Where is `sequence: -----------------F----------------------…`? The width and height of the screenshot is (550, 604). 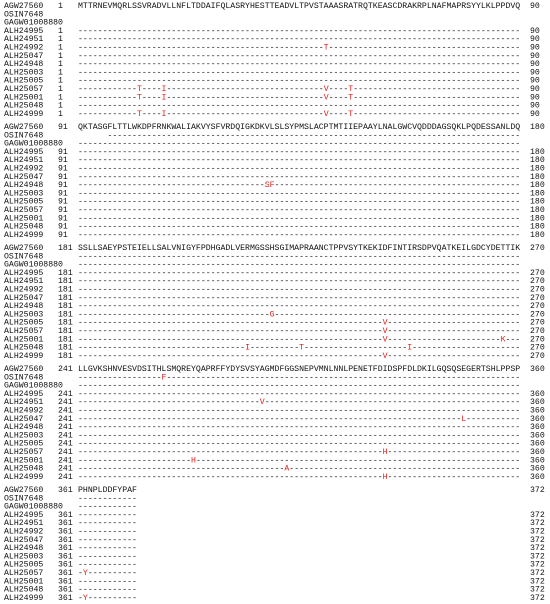
sequence: -----------------F----------------------… is located at coordinates (299, 377).